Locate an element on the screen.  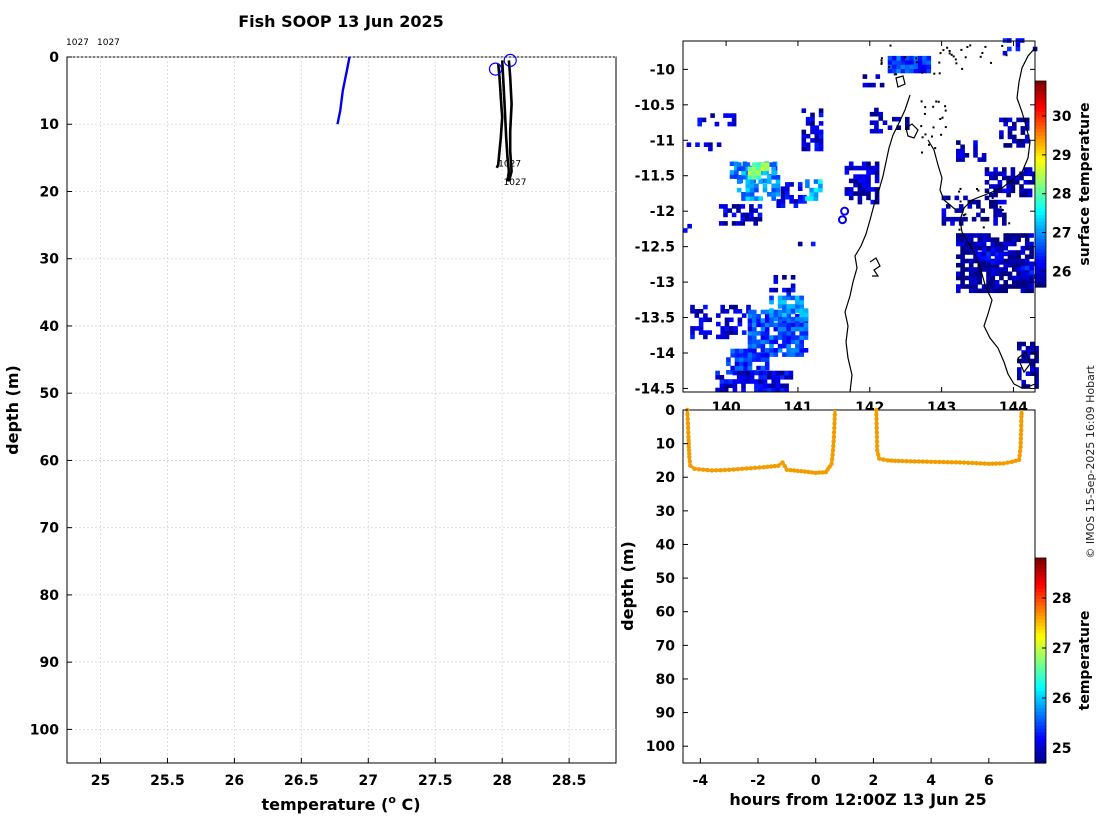
cast-start-marker is located at coordinates (495, 69).